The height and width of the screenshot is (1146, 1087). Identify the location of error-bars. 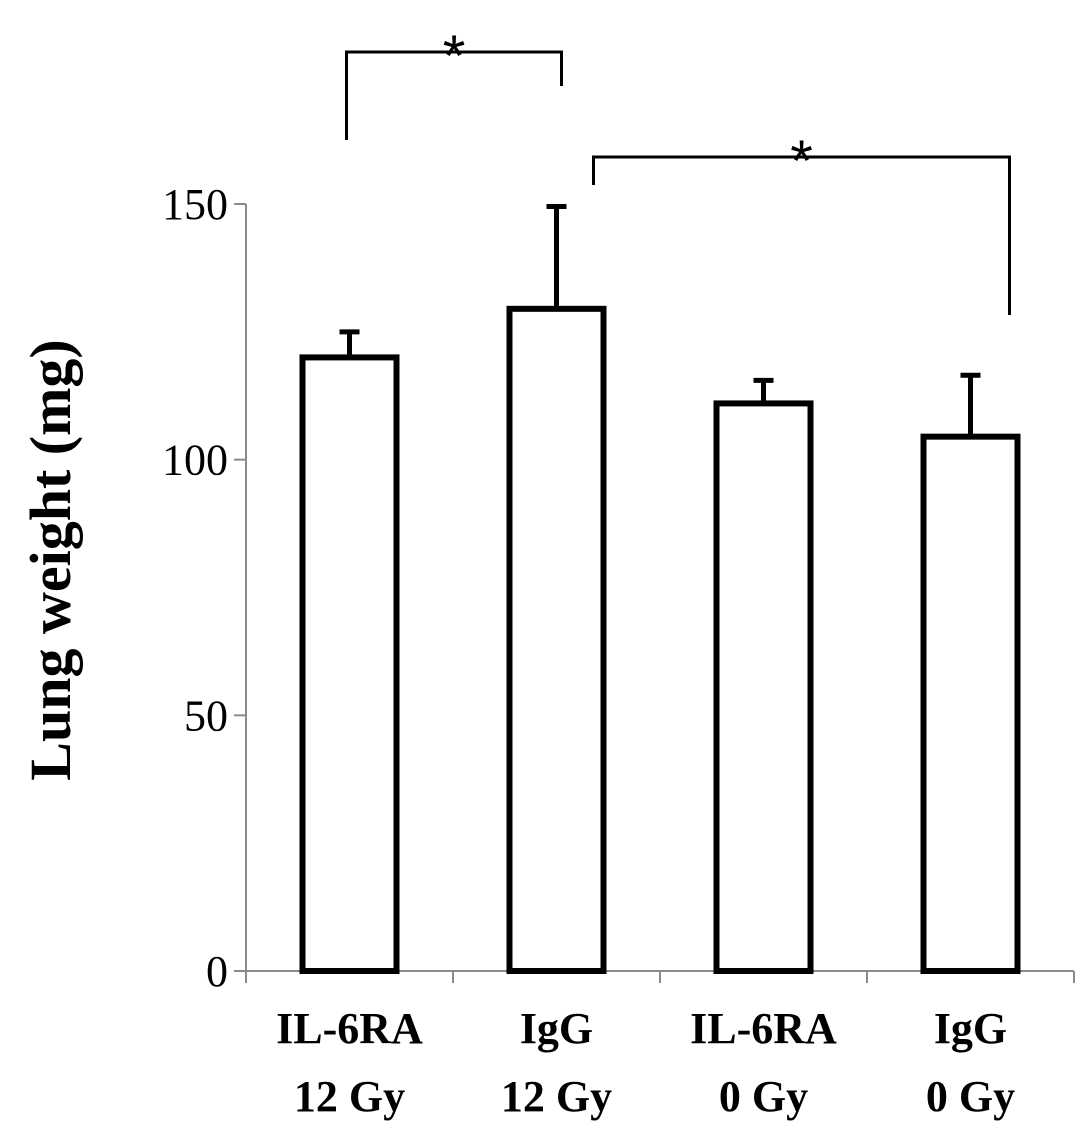
(660, 320).